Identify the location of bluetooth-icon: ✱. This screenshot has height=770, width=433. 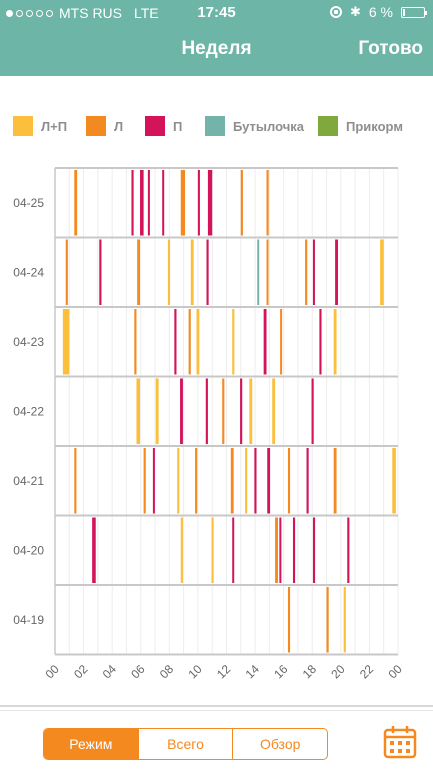
(355, 11).